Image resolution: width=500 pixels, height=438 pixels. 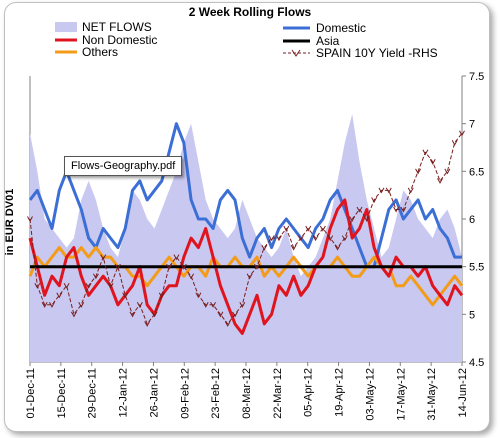 I want to click on x-tick-label: 14-Jun-12, so click(x=463, y=393).